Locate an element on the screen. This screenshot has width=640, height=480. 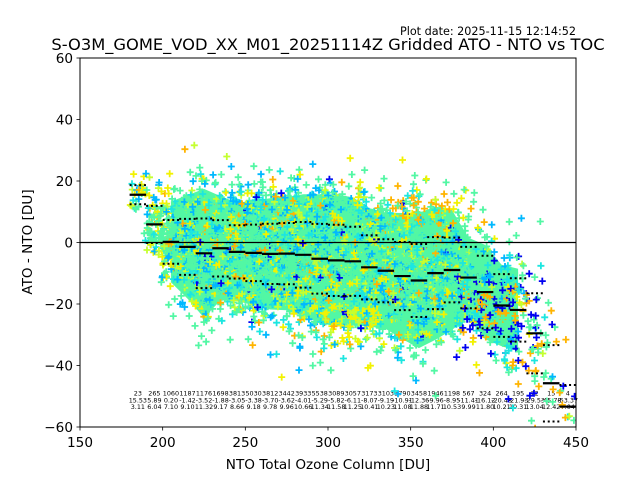
bin-count-label: 264 is located at coordinates (501, 394).